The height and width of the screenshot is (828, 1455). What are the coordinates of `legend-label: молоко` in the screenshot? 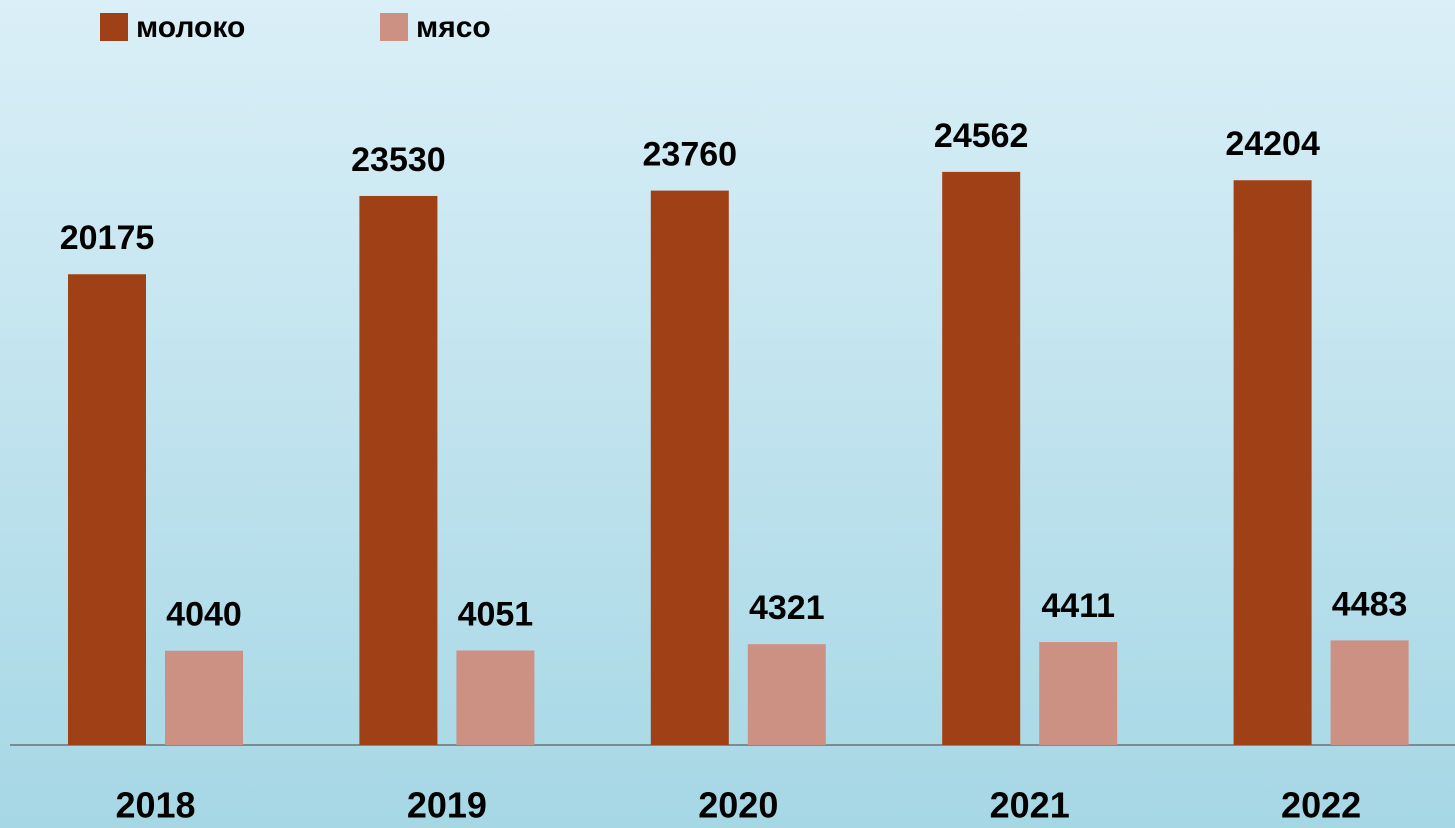 It's located at (190, 27).